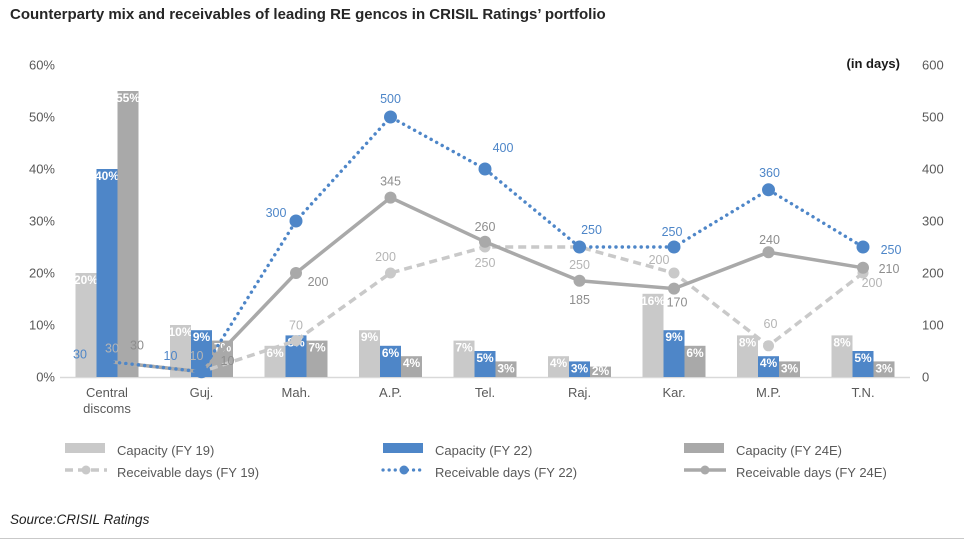 Image resolution: width=964 pixels, height=539 pixels. What do you see at coordinates (166, 450) in the screenshot?
I see `legend-item-capacity-0-label: Capacity (FY 19)` at bounding box center [166, 450].